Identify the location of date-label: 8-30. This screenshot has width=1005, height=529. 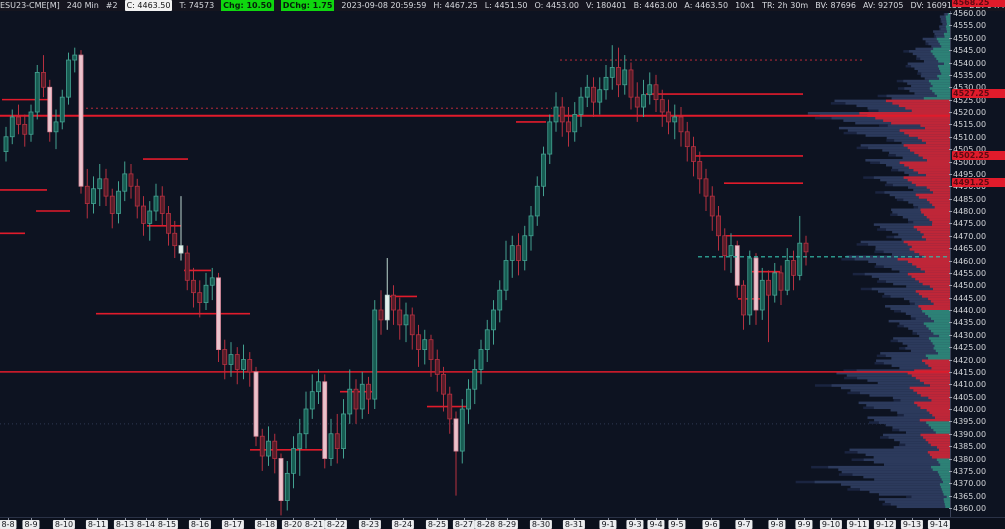
(541, 524).